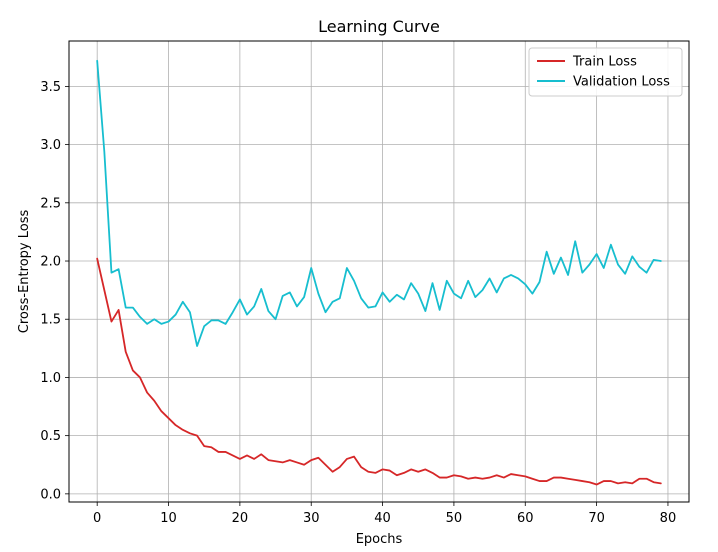 Image resolution: width=718 pixels, height=552 pixels. I want to click on chart-title: Learning Curve, so click(379, 26).